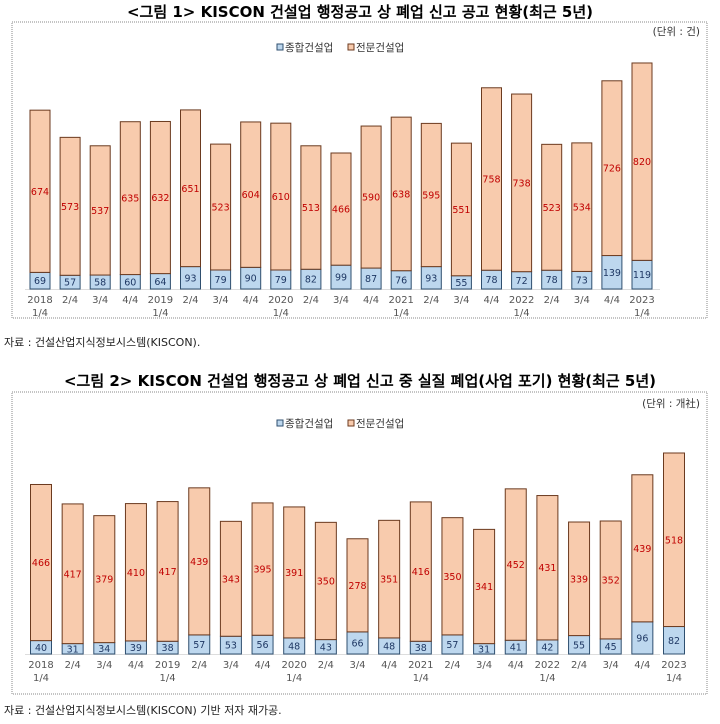  What do you see at coordinates (547, 665) in the screenshot?
I see `x-tick-label: 2022` at bounding box center [547, 665].